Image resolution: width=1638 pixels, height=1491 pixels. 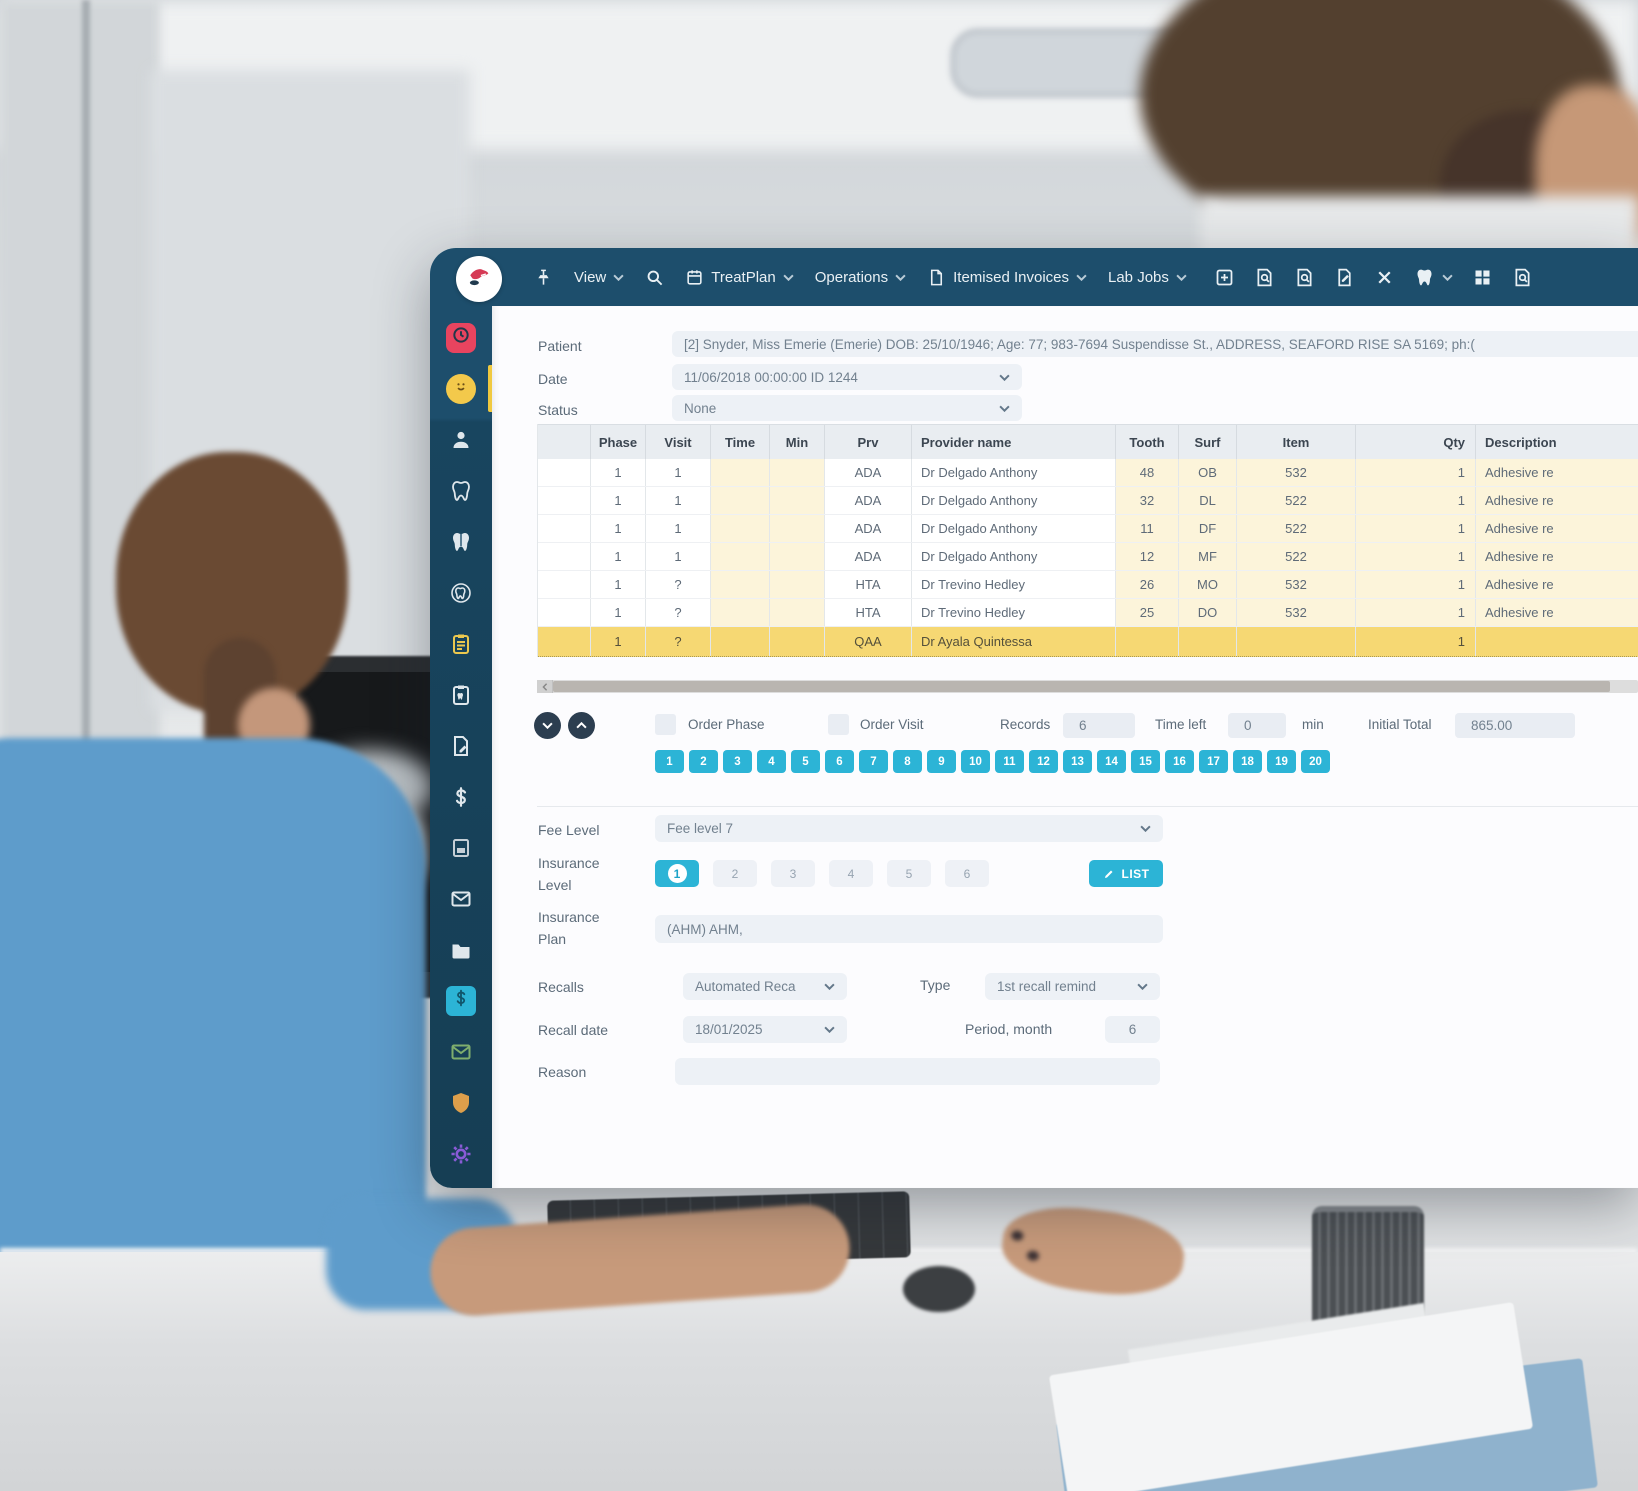 I want to click on visit-page-button-12: 12, so click(x=1043, y=761).